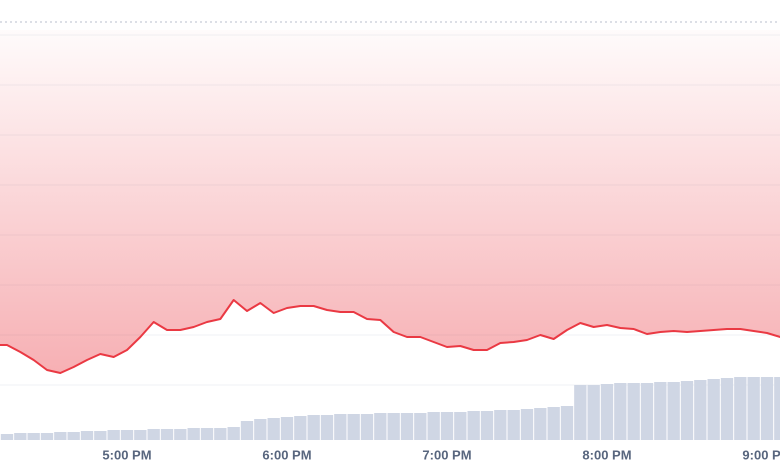 This screenshot has height=470, width=780. What do you see at coordinates (761, 454) in the screenshot?
I see `x-tick-label: 9:00 PM` at bounding box center [761, 454].